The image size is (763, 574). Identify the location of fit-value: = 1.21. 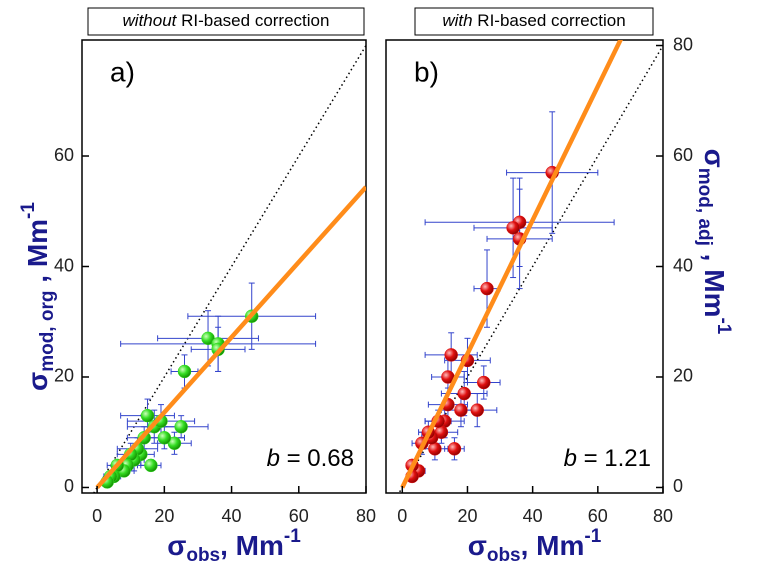
(614, 458).